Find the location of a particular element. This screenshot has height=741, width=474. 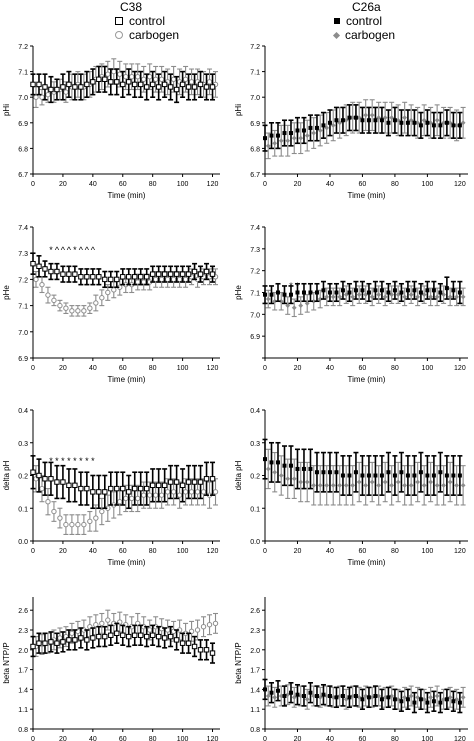

x-tick-label: 120 is located at coordinates (460, 551).